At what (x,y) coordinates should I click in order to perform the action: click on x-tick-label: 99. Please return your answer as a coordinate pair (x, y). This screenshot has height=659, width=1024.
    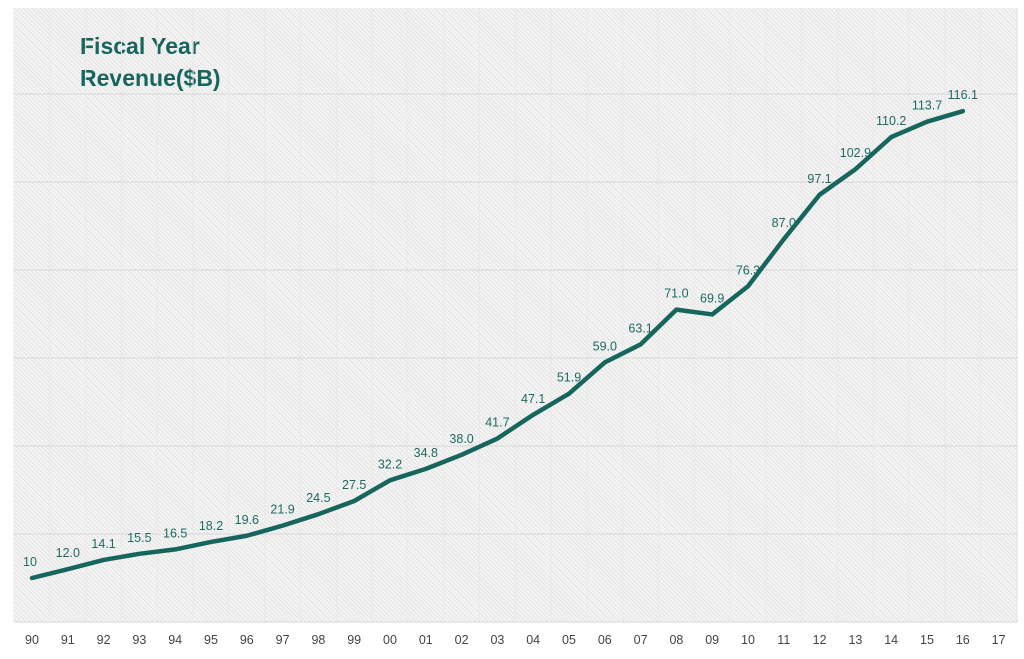
    Looking at the image, I should click on (354, 640).